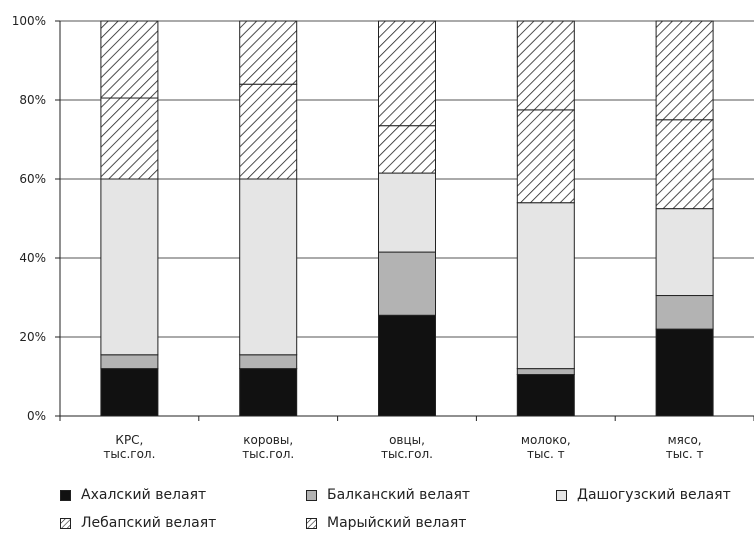 Image resolution: width=754 pixels, height=535 pixels. What do you see at coordinates (29, 21) in the screenshot?
I see `y-tick-label: 100%` at bounding box center [29, 21].